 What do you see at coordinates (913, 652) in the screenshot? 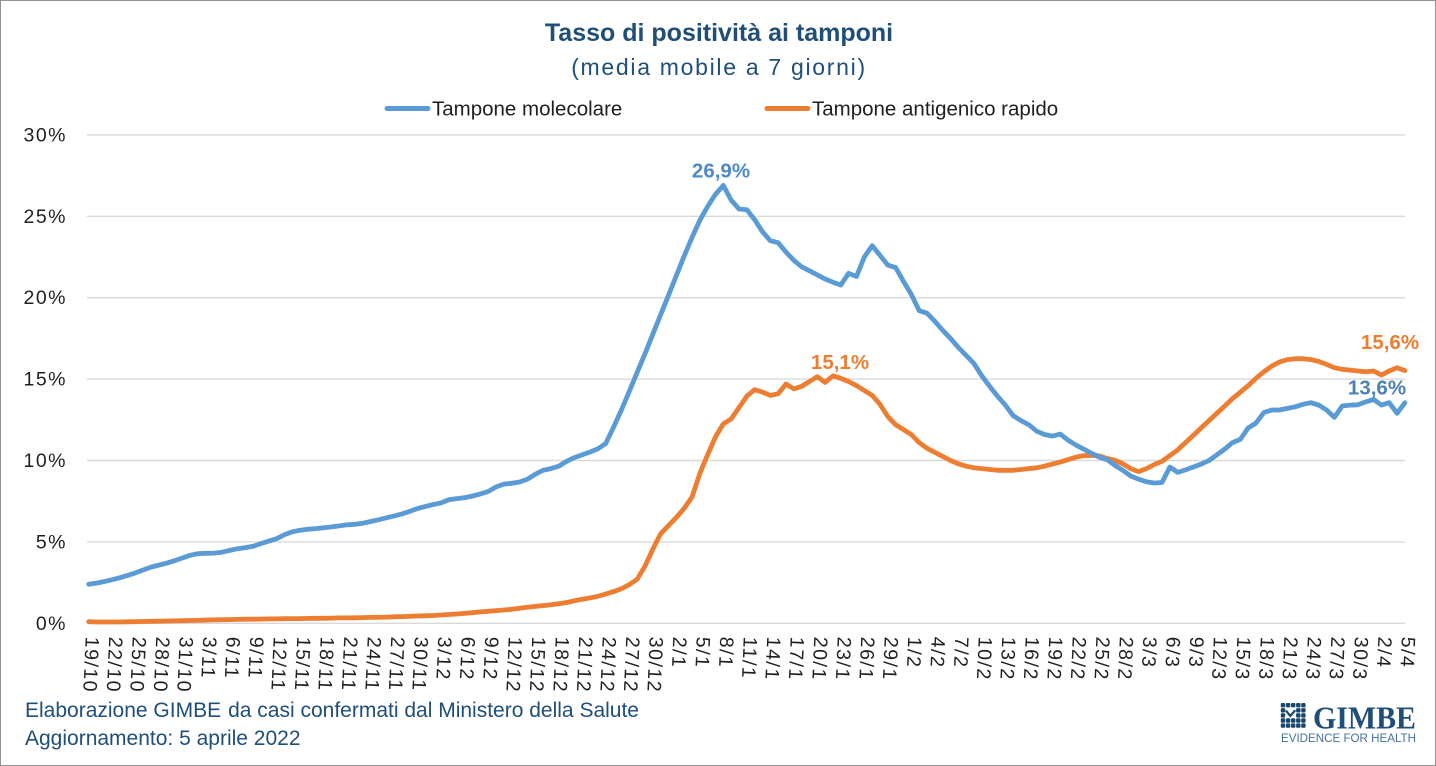
I see `svg-text: 1/2` at bounding box center [913, 652].